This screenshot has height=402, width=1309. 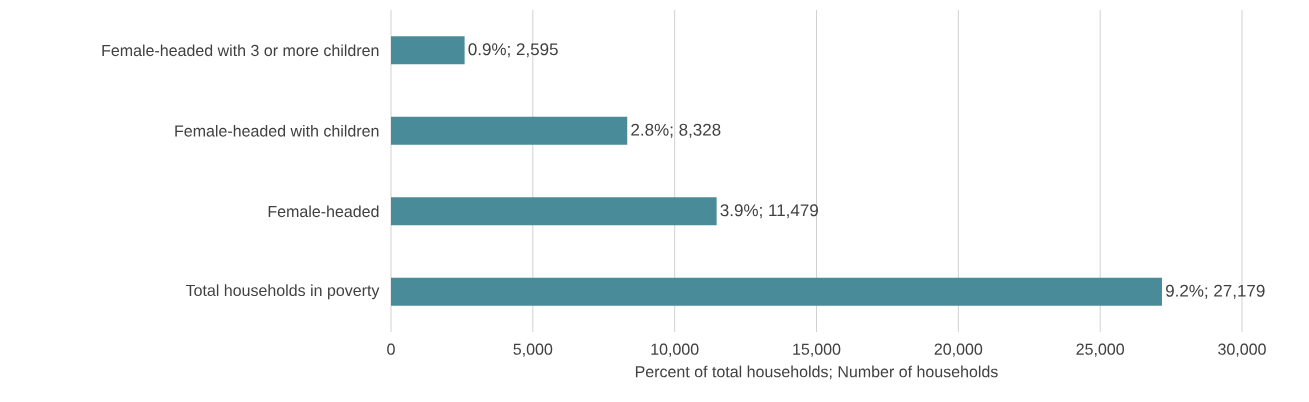 What do you see at coordinates (323, 211) in the screenshot?
I see `y-tick-label: Female-headed` at bounding box center [323, 211].